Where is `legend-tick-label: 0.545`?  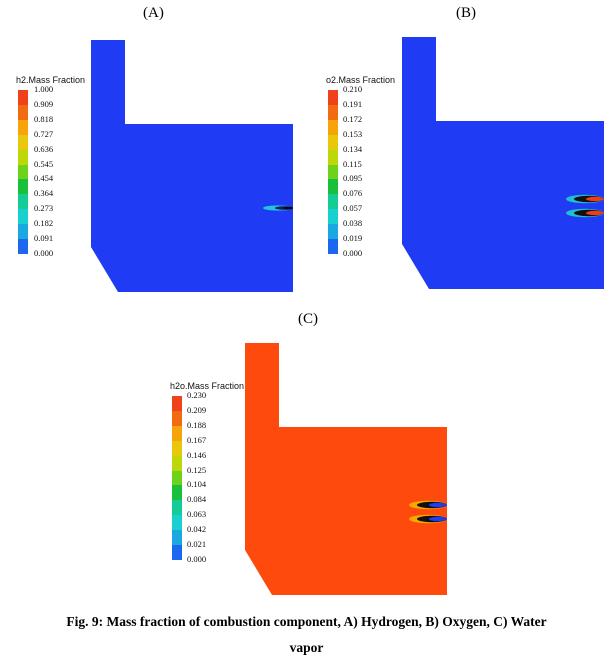 legend-tick-label: 0.545 is located at coordinates (44, 163).